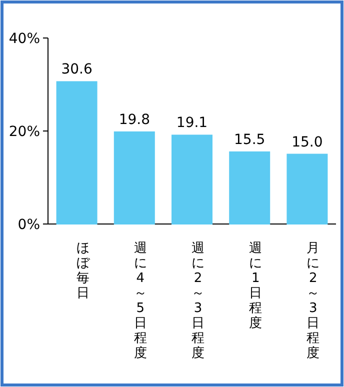  Describe the element at coordinates (250, 140) in the screenshot. I see `data-label: 15.5` at that location.